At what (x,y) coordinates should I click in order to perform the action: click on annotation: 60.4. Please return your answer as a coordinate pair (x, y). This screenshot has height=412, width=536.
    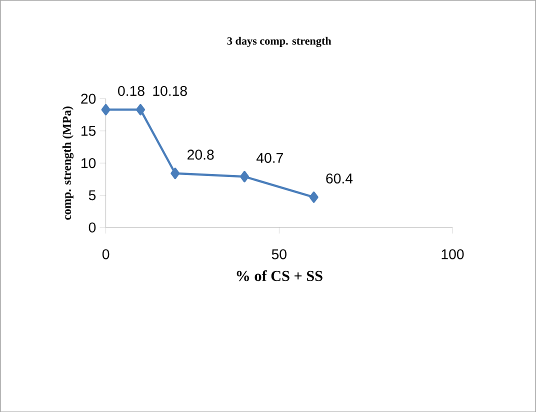
    Looking at the image, I should click on (339, 178).